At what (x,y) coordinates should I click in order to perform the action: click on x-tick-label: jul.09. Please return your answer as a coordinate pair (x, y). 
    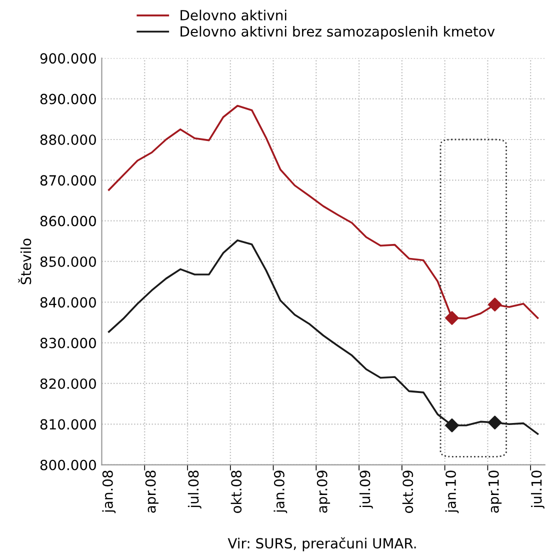
    Looking at the image, I should click on (366, 489).